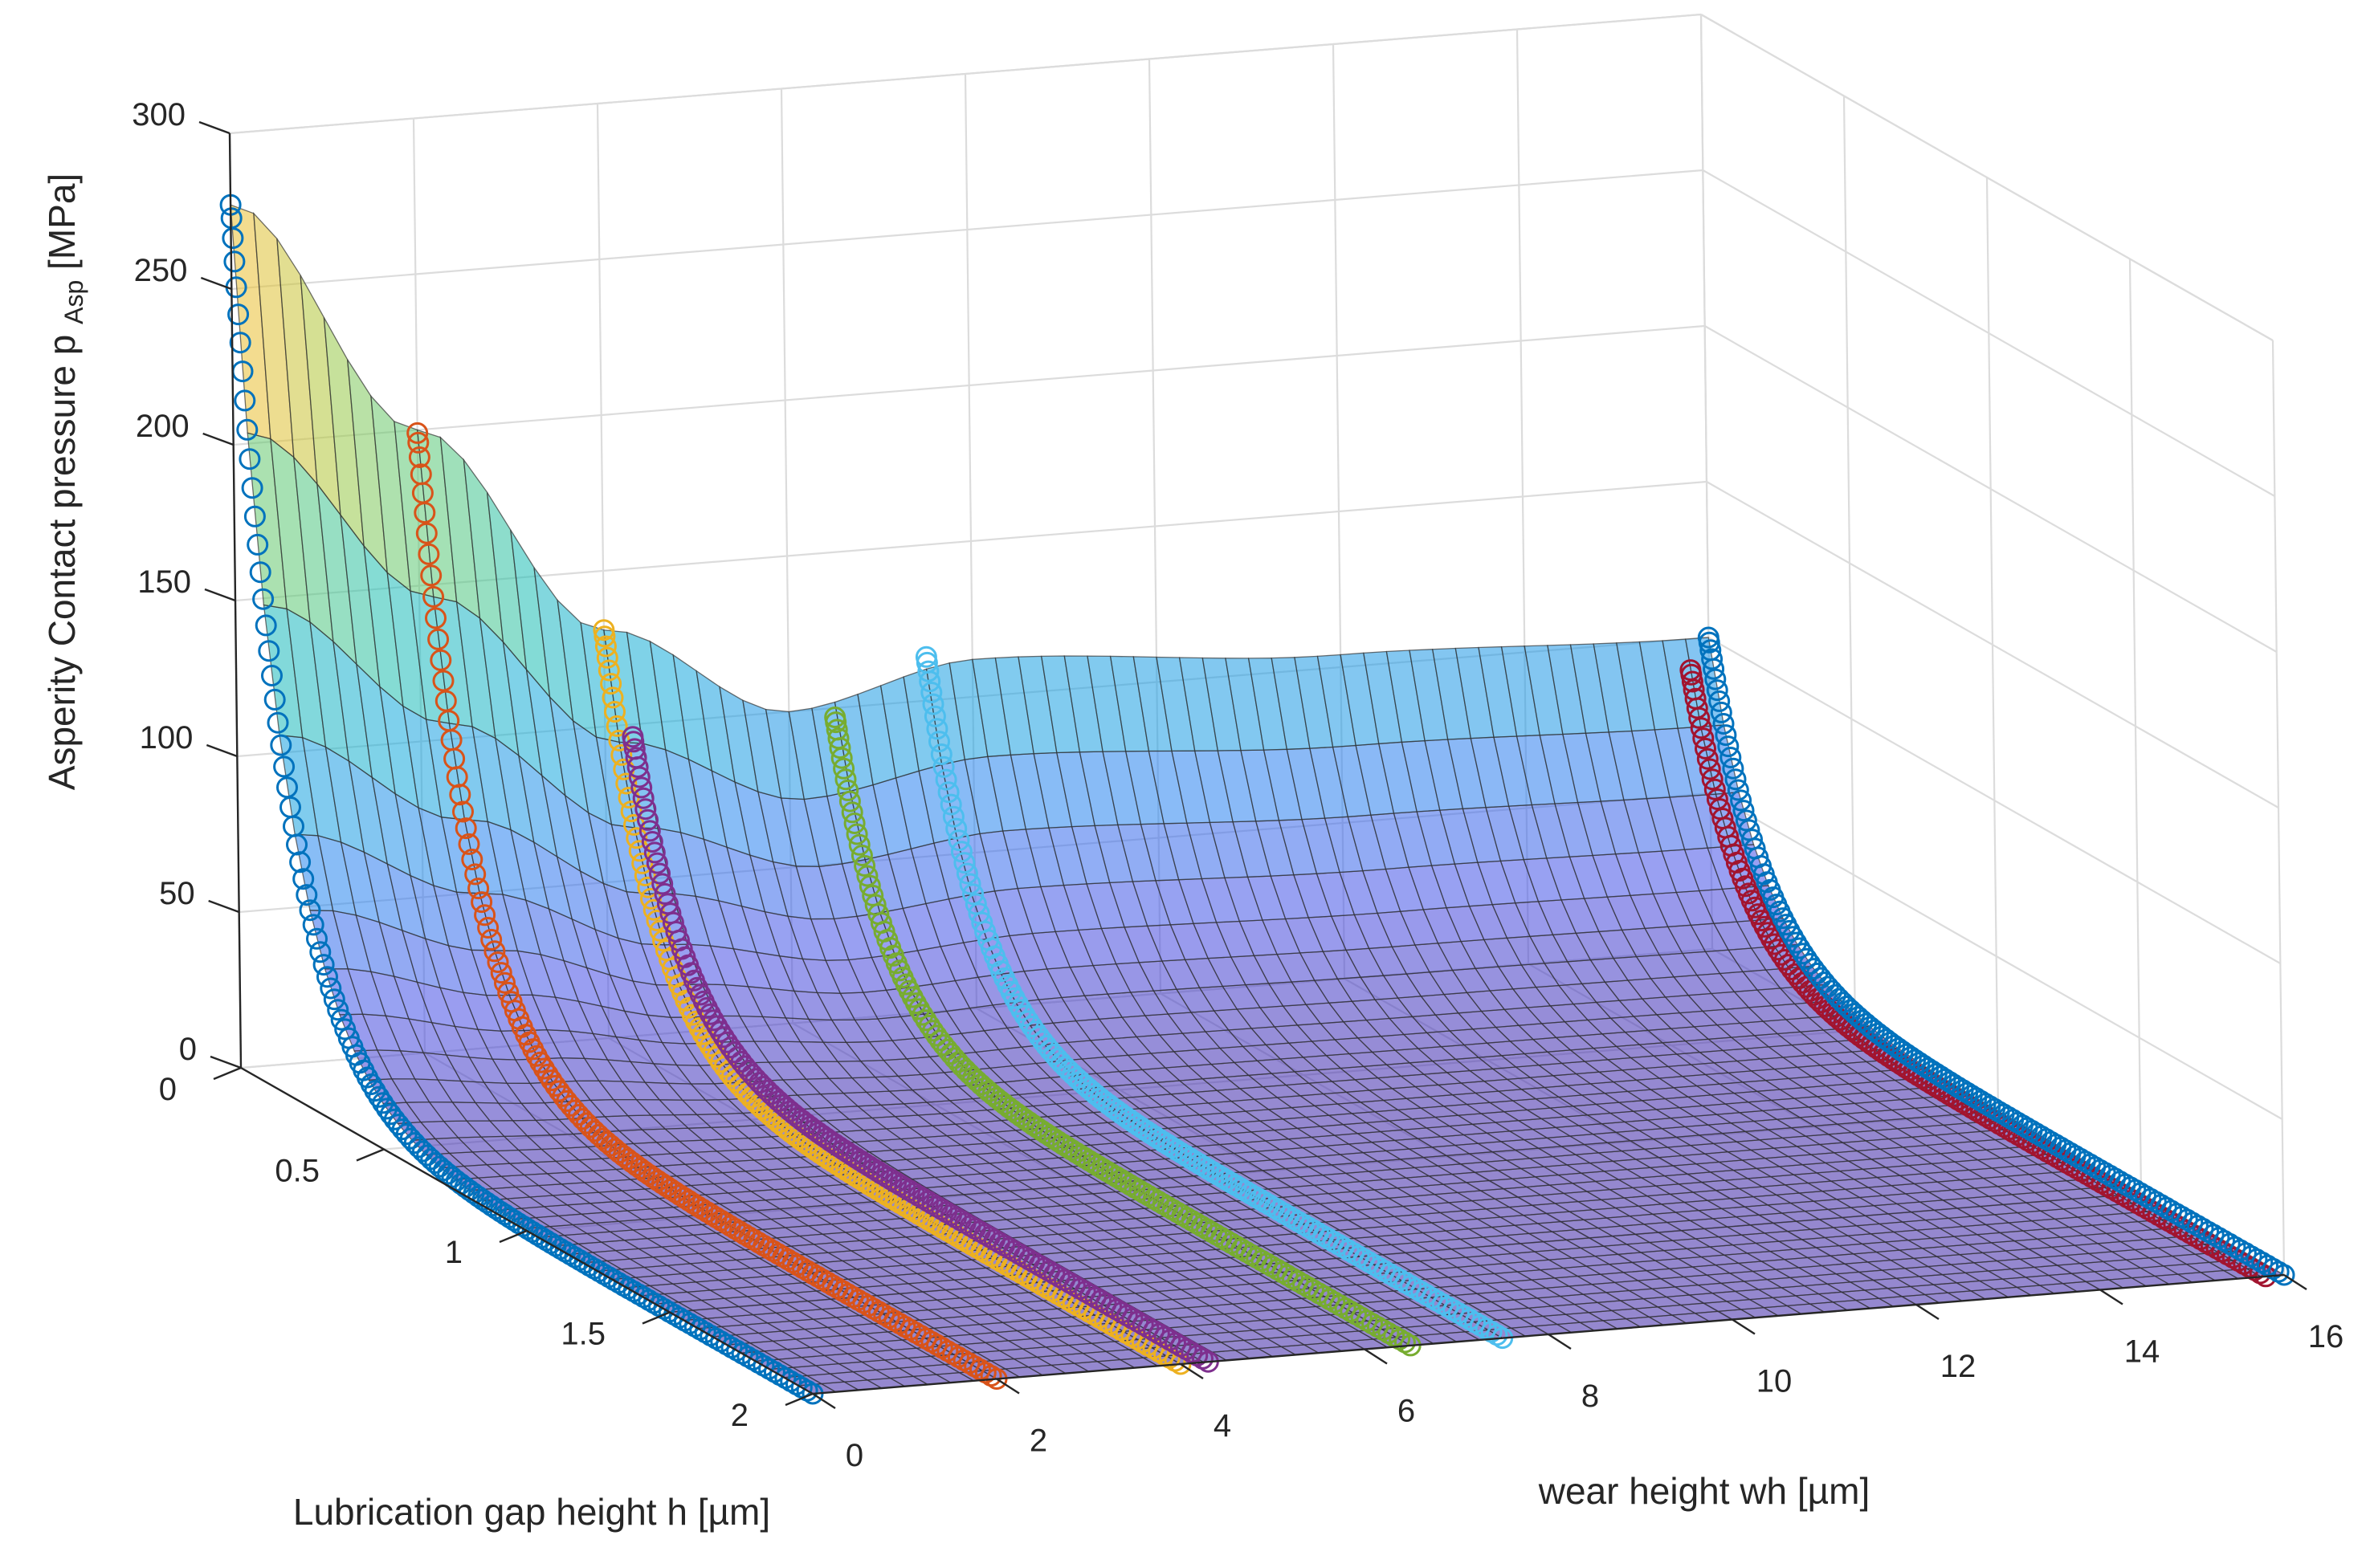 The image size is (2366, 1568). I want to click on x-tick-label: 4, so click(1222, 1426).